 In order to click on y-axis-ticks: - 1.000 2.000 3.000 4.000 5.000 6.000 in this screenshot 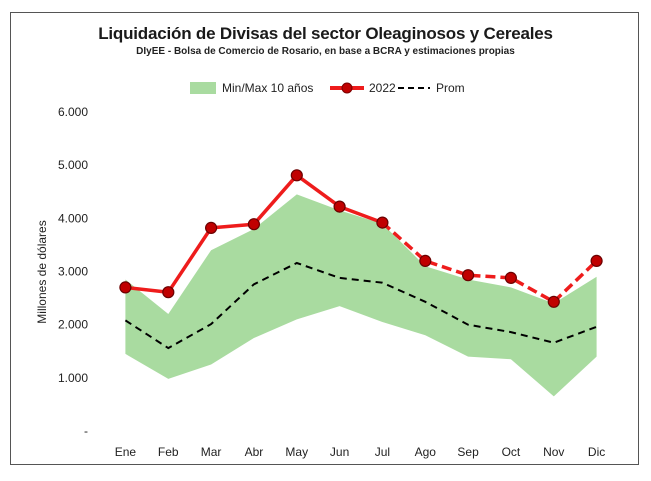, I will do `click(73, 271)`.